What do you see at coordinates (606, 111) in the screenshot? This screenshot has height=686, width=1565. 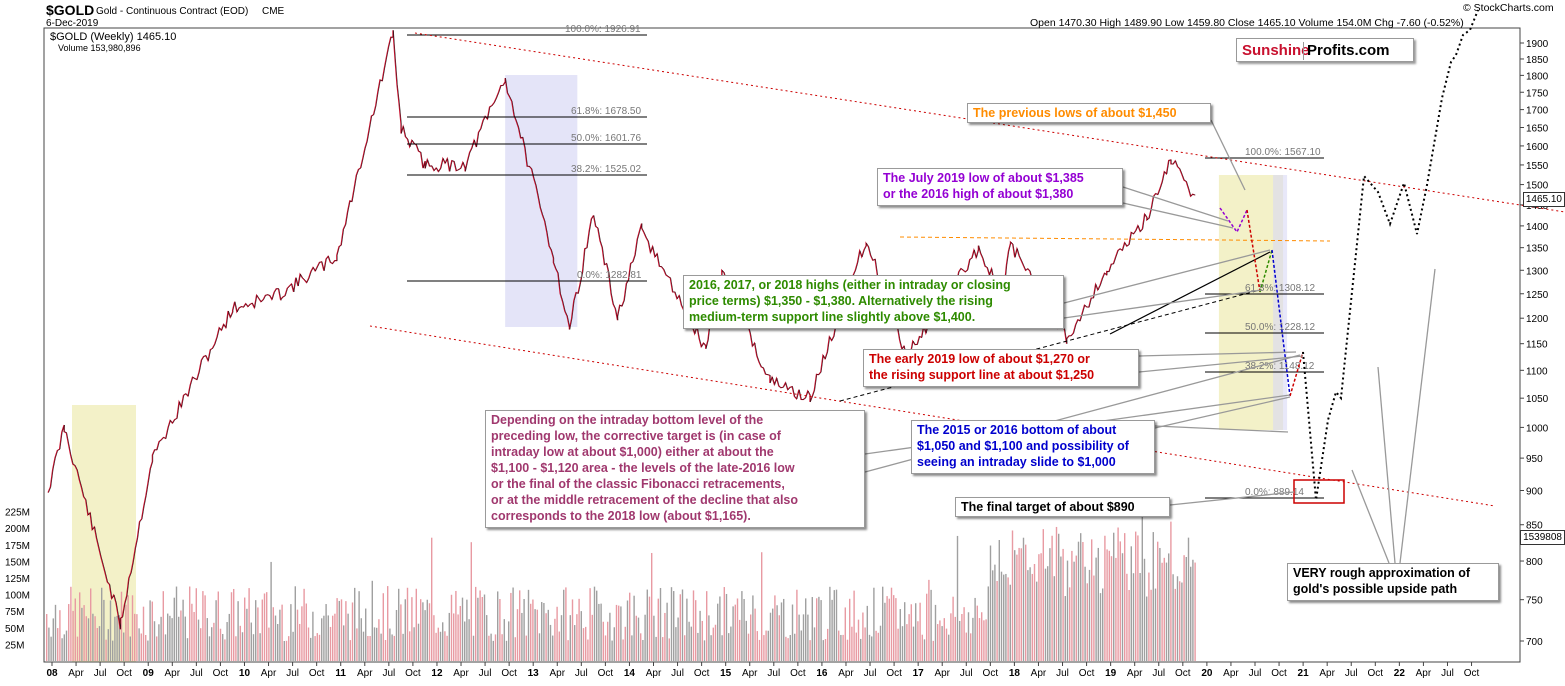 I see `fib-2011-label: 61.8%: 1678.50` at bounding box center [606, 111].